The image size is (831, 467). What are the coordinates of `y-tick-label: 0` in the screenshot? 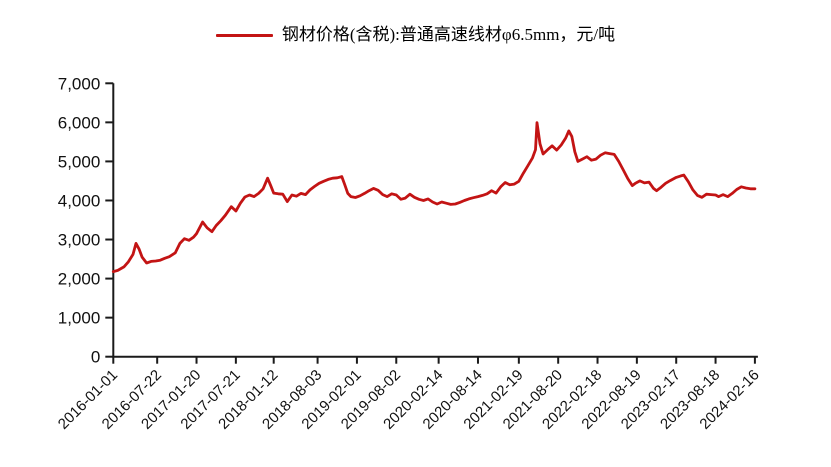 It's located at (95, 357).